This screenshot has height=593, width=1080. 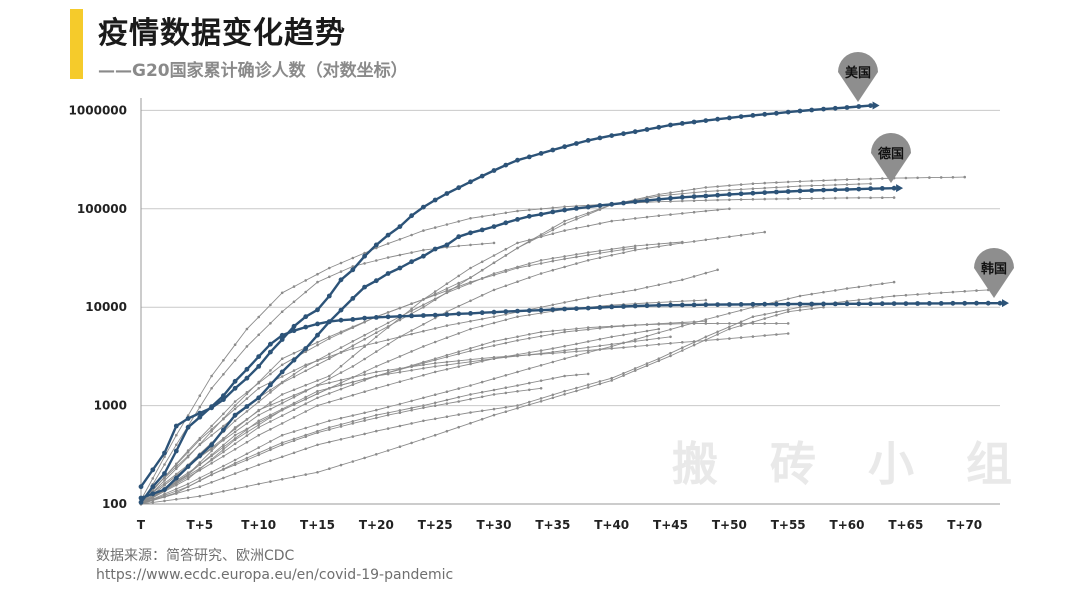 I want to click on title-accent-bar, so click(x=76, y=44).